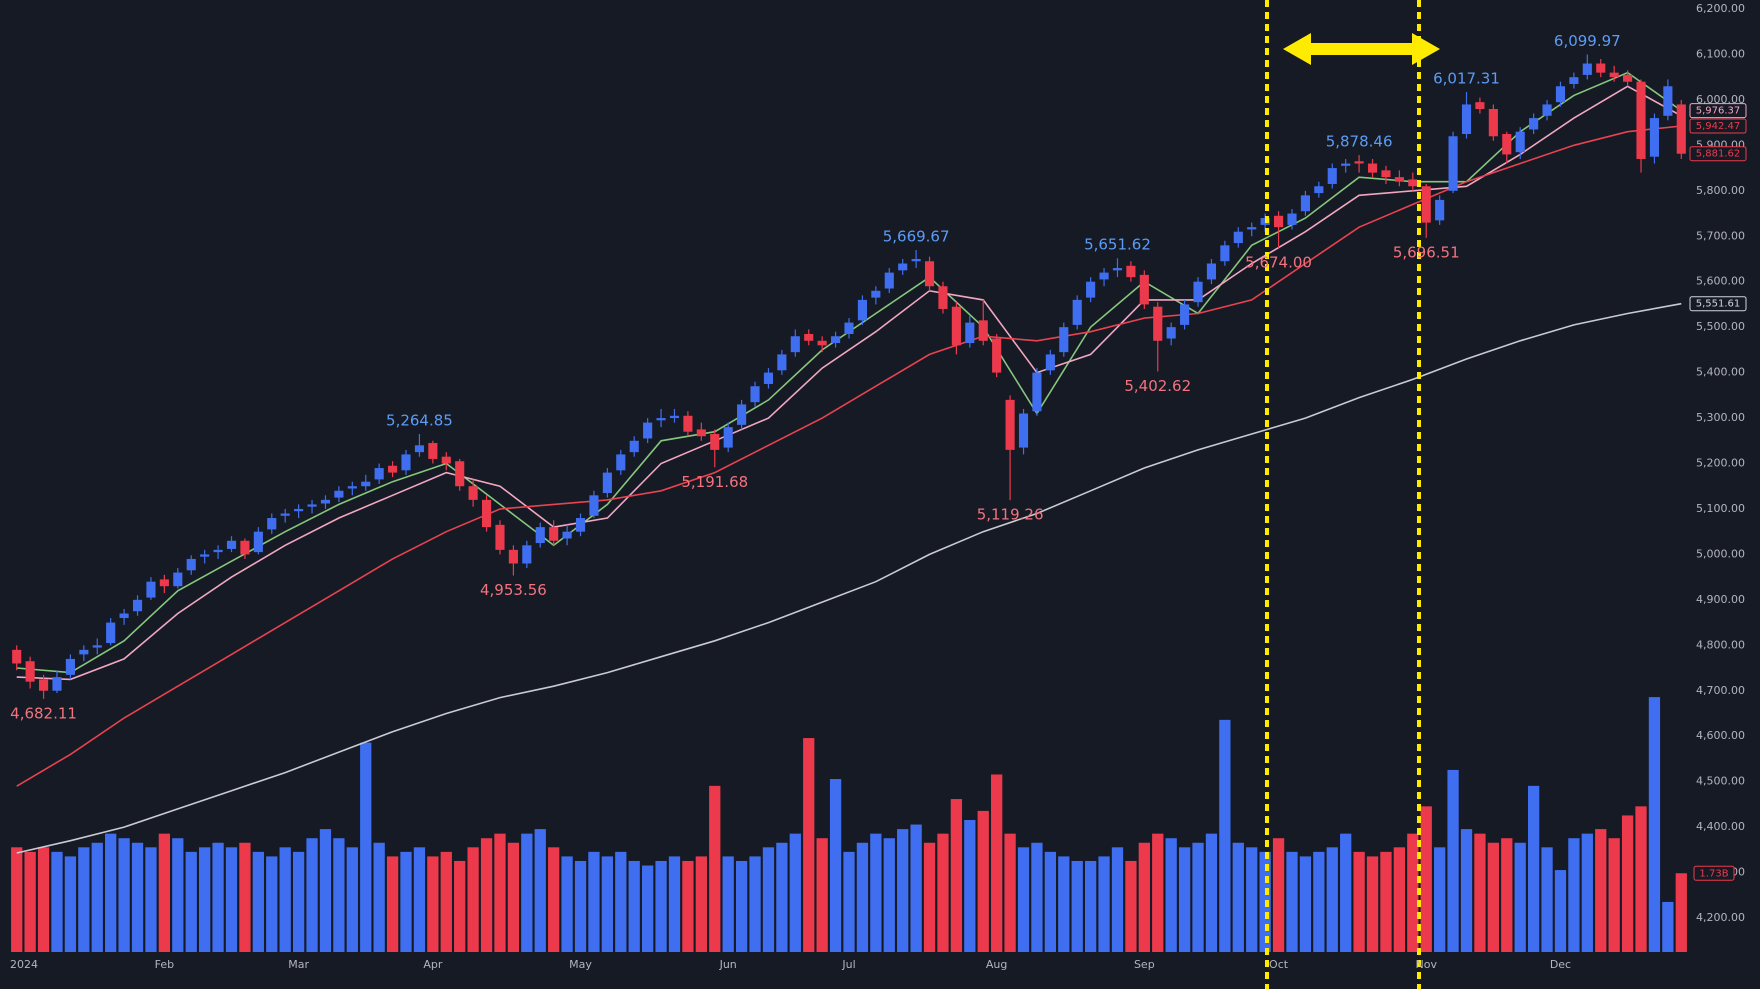  I want to click on high-label: 6,017.31, so click(1466, 79).